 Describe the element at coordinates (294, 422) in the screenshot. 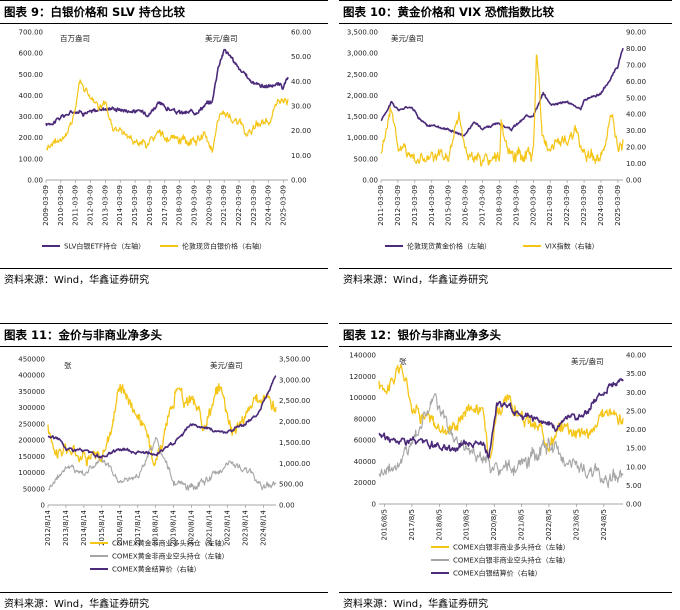

I see `y-right-tick-label: 2,000.00` at that location.